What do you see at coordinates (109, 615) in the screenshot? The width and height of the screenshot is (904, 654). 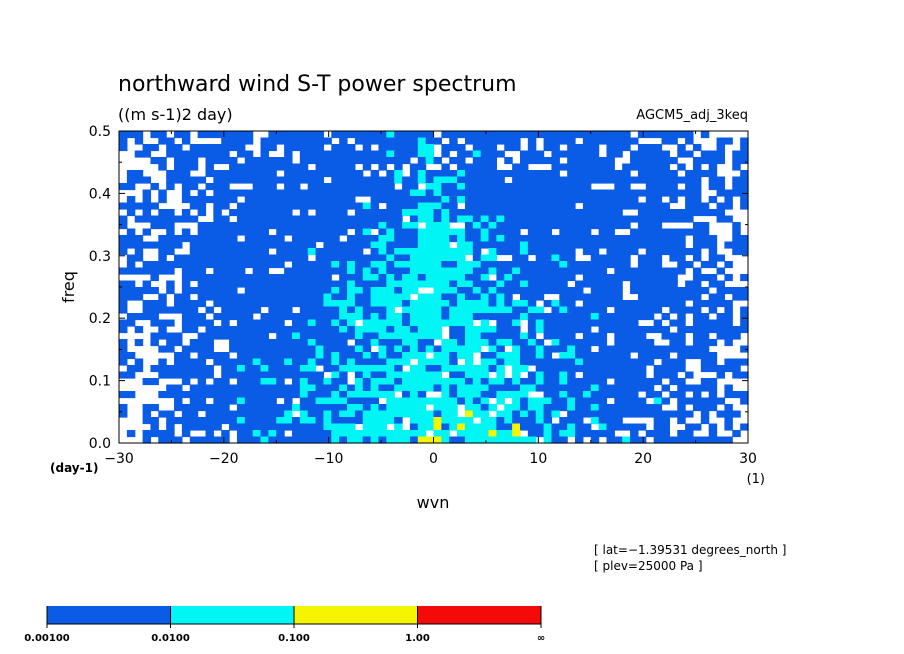 I see `legend-swatch` at bounding box center [109, 615].